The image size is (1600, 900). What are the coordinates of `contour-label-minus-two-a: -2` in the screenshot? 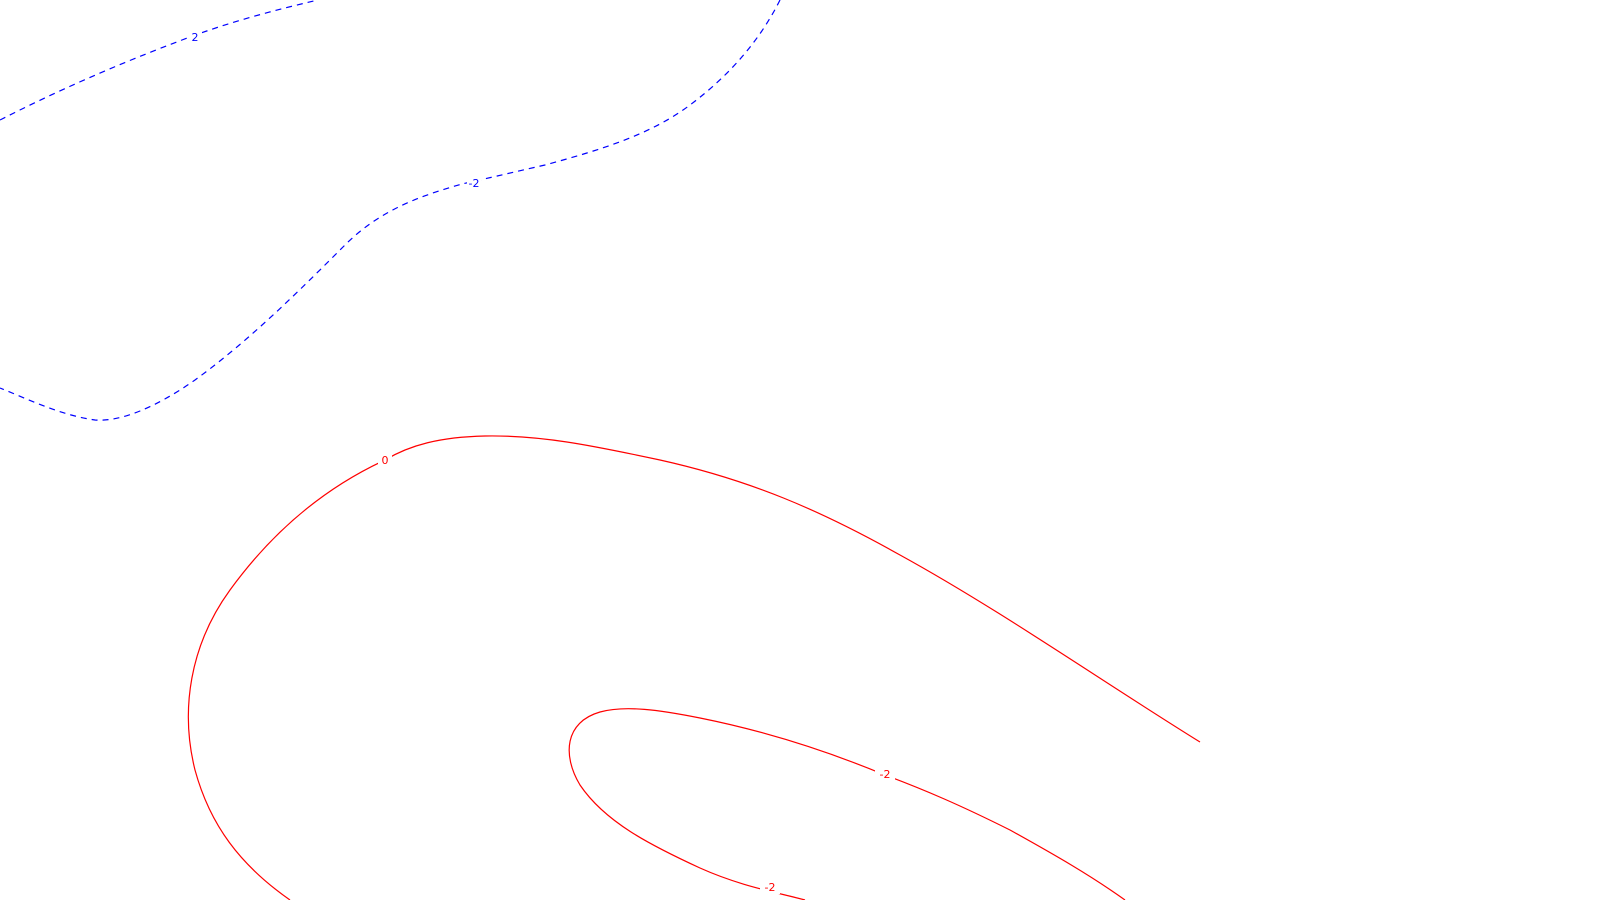 It's located at (885, 774).